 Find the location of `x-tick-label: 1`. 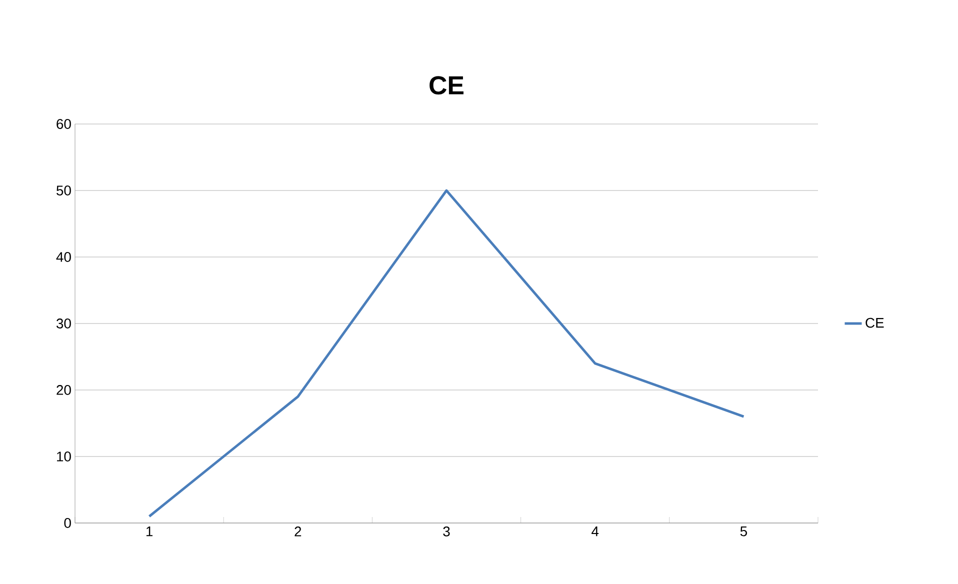

x-tick-label: 1 is located at coordinates (149, 531).